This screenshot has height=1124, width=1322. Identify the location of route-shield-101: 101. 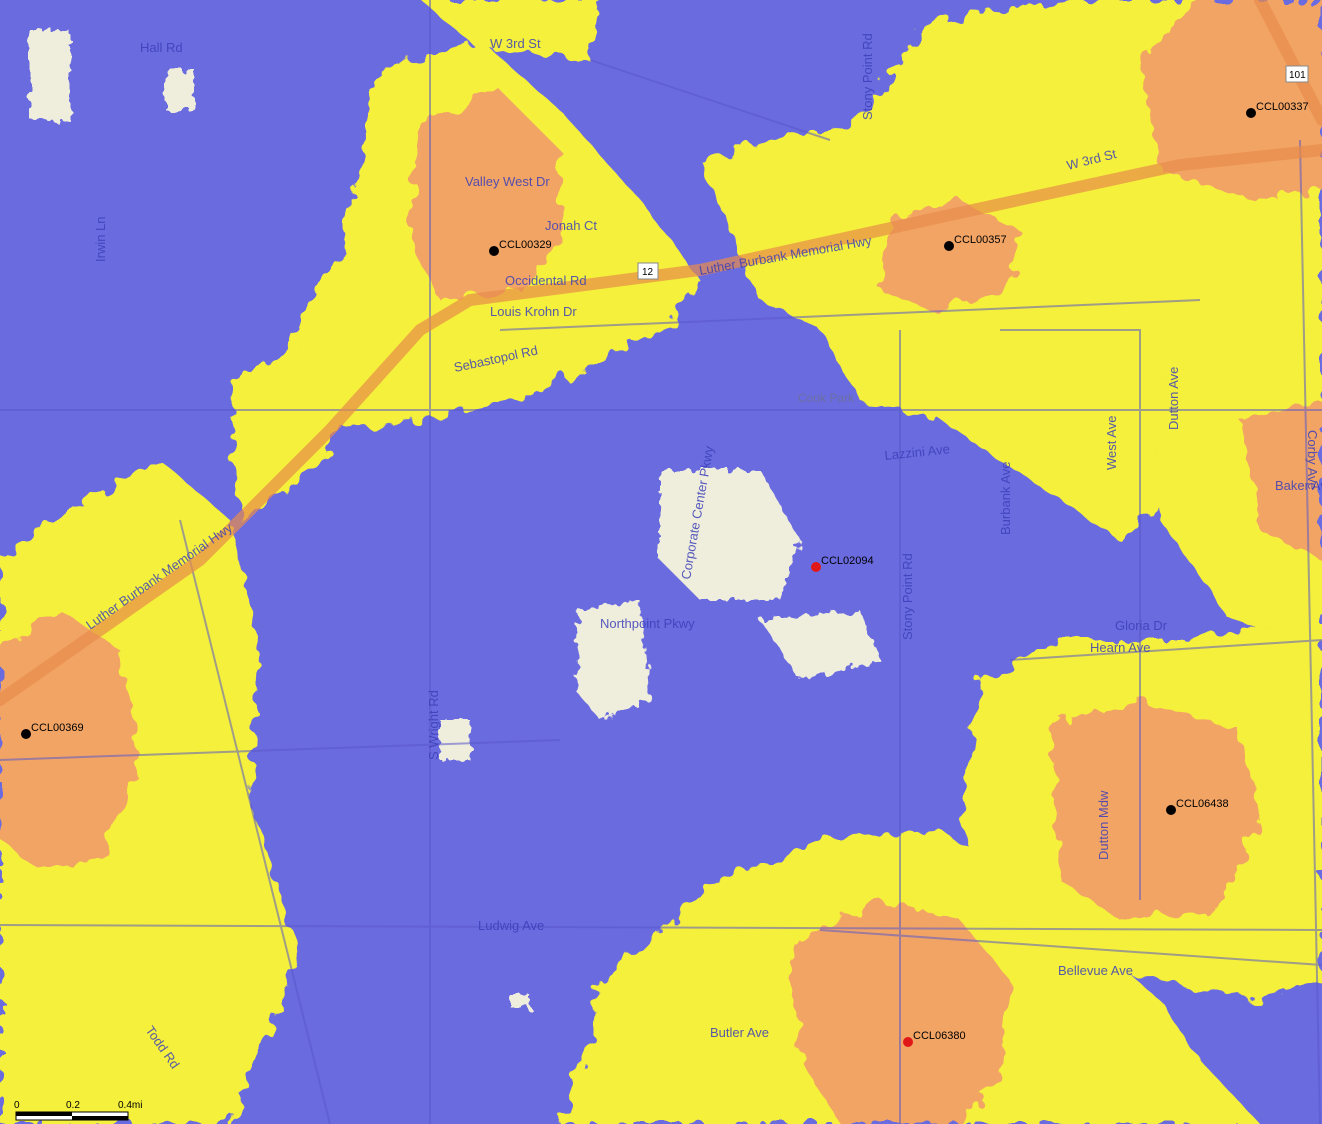
(1297, 74).